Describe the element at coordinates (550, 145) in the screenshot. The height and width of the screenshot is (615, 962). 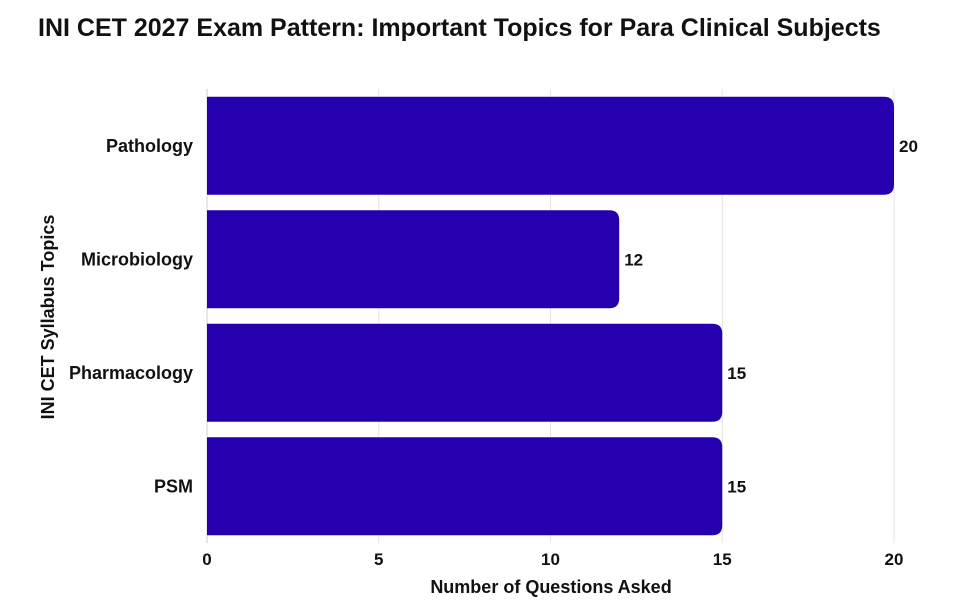
I see `bar-pathology` at that location.